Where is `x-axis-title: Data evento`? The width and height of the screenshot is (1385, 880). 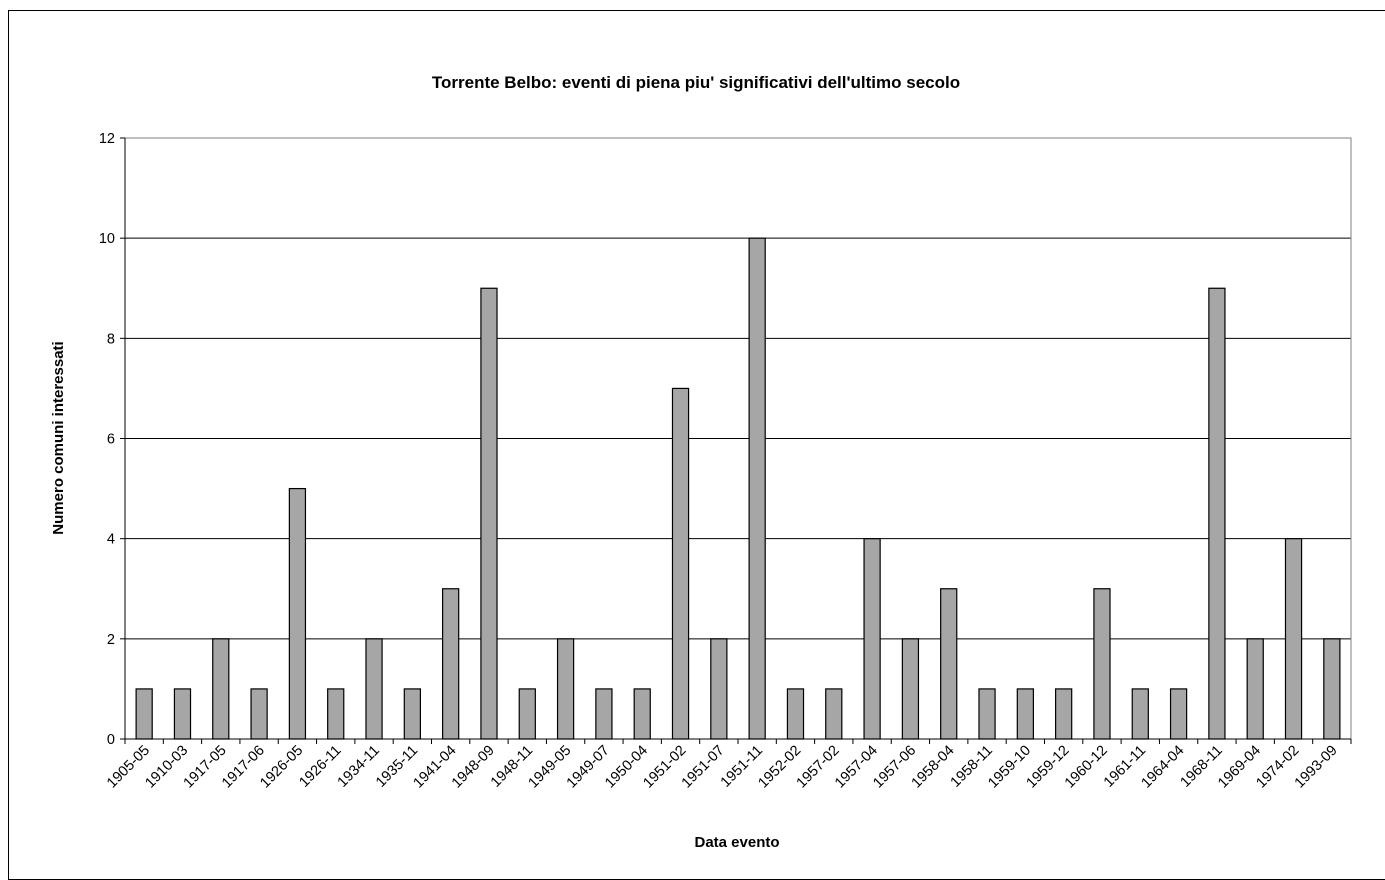
x-axis-title: Data evento is located at coordinates (736, 842).